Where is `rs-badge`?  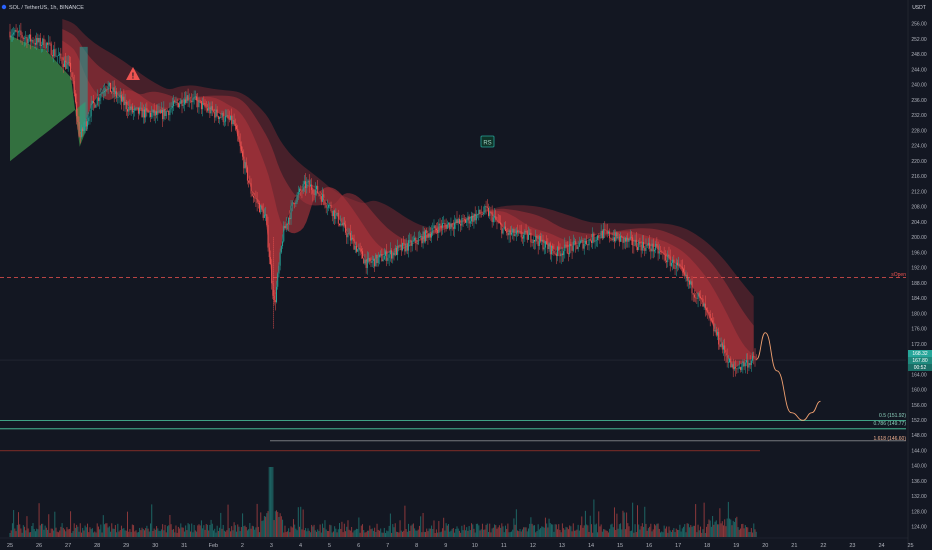
rs-badge is located at coordinates (487, 141).